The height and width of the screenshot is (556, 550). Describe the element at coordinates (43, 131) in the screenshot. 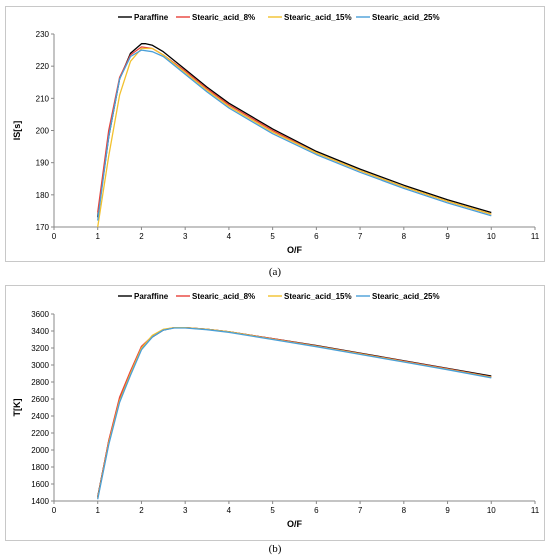

I see `y-tick-label: 200` at that location.